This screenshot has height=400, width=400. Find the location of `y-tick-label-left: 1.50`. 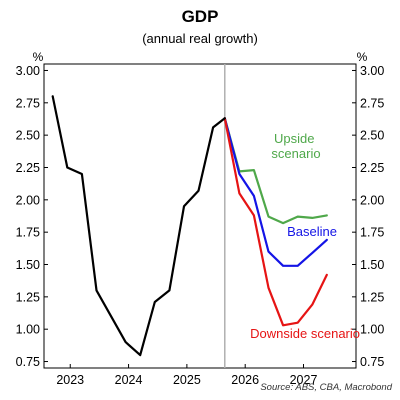

y-tick-label-left: 1.50 is located at coordinates (28, 265).